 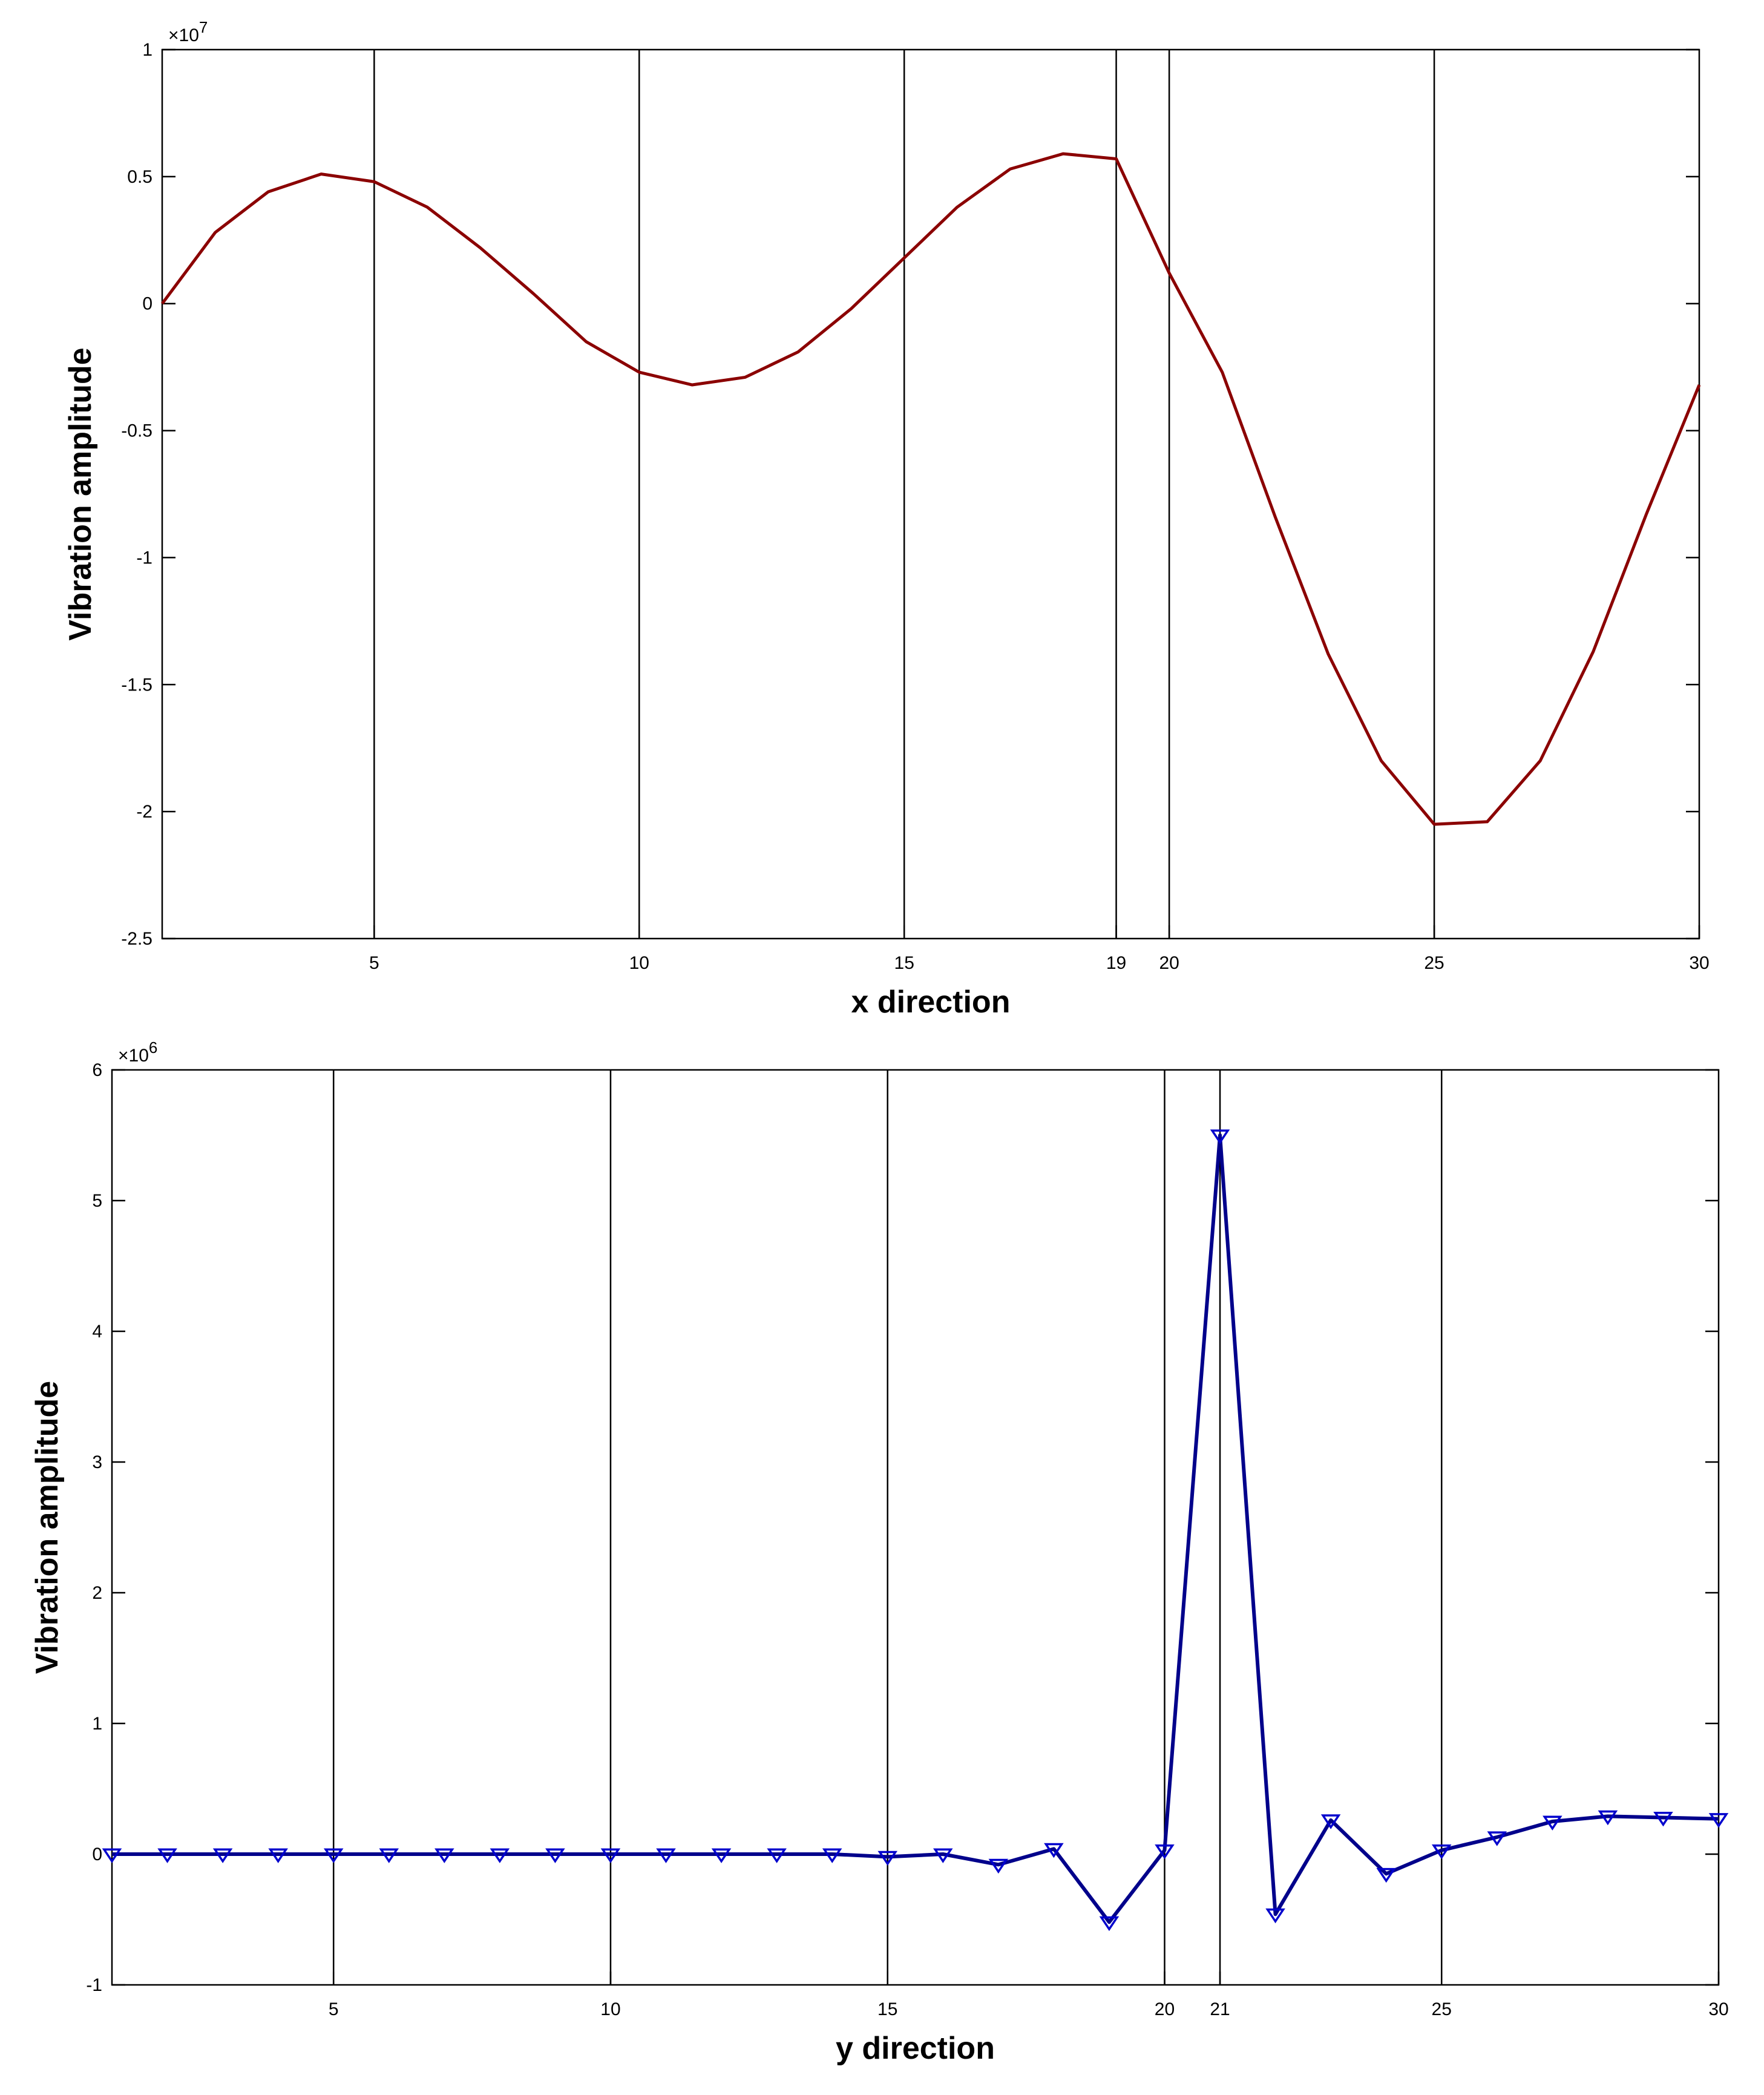 What do you see at coordinates (153, 1047) in the screenshot?
I see `exponent-power: 6` at bounding box center [153, 1047].